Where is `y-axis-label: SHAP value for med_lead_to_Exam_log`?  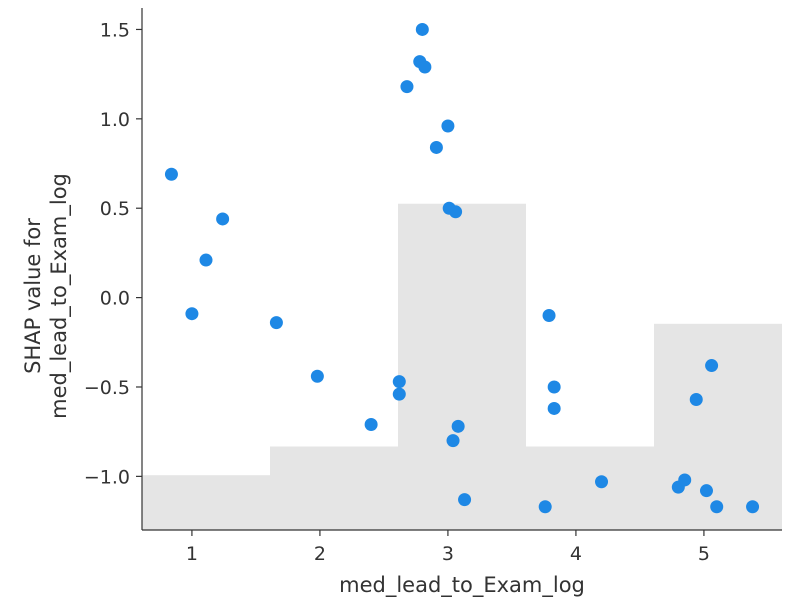 y-axis-label: SHAP value for med_lead_to_Exam_log is located at coordinates (46, 296).